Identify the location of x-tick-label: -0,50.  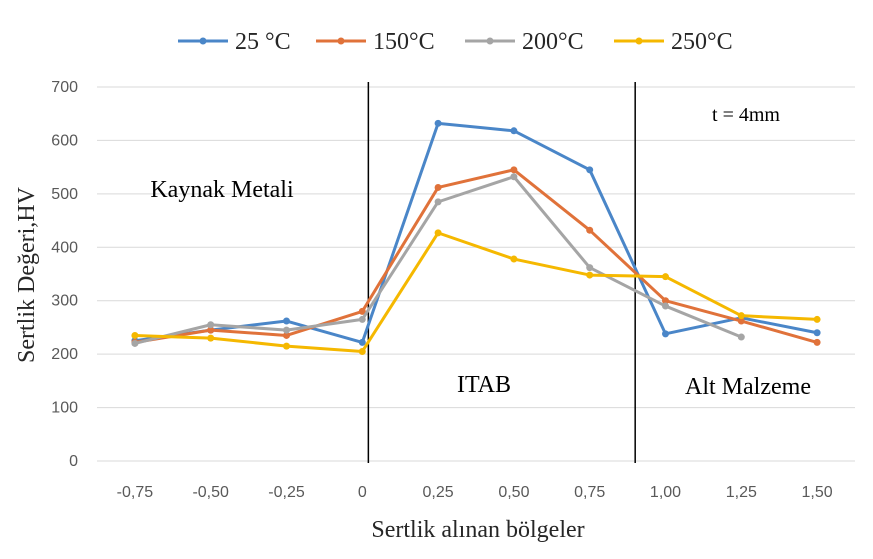
(210, 492).